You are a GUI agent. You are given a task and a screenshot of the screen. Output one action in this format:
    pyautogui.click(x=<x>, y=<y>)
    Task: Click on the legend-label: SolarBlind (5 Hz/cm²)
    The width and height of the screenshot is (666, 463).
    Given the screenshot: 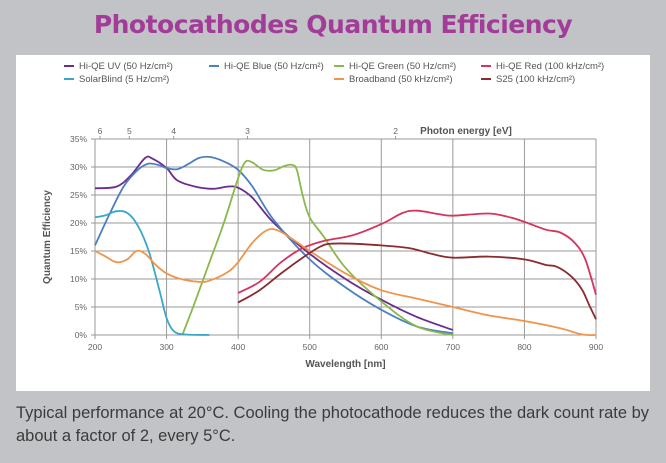 What is the action you would take?
    pyautogui.click(x=124, y=79)
    